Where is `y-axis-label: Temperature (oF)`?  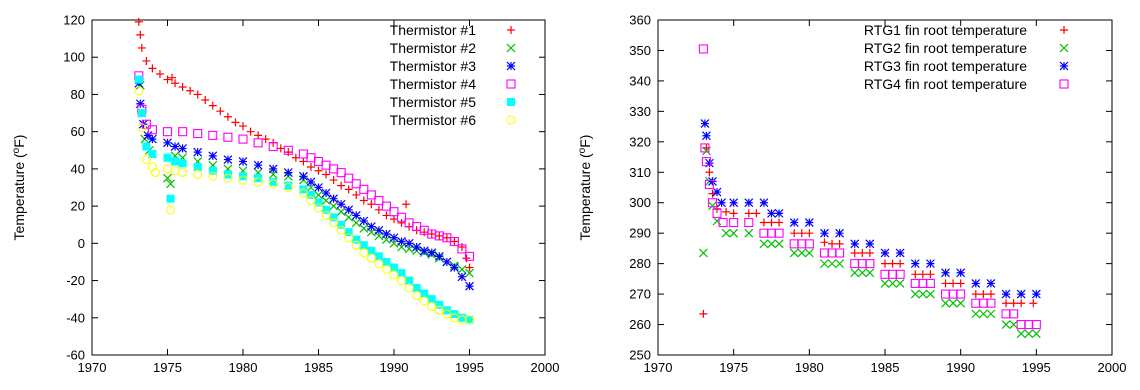
y-axis-label: Temperature (oF) is located at coordinates (19, 188).